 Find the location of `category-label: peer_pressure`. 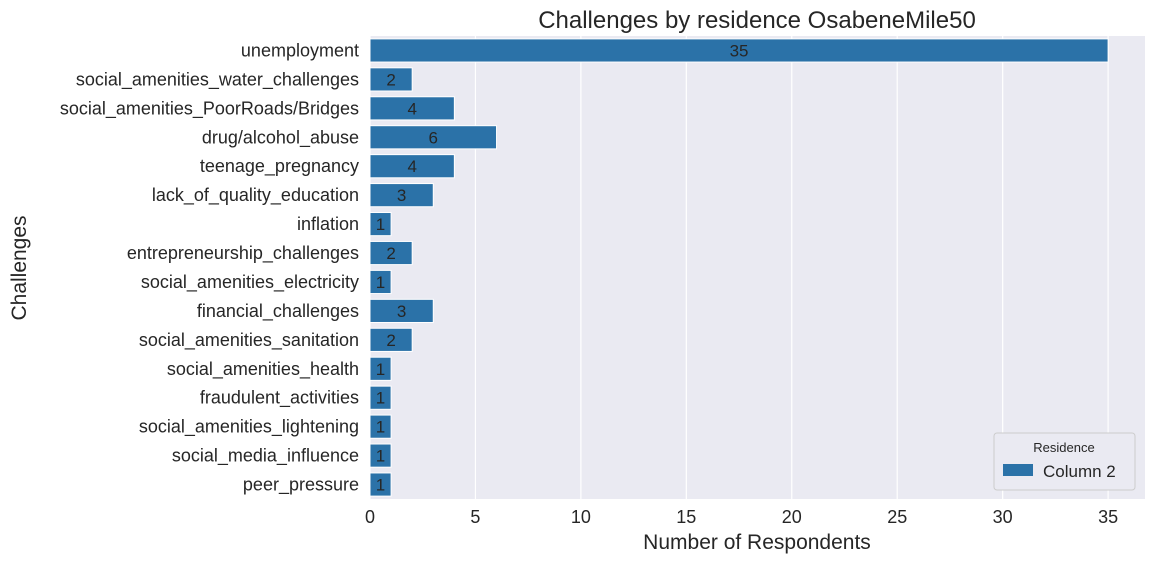

category-label: peer_pressure is located at coordinates (301, 485).